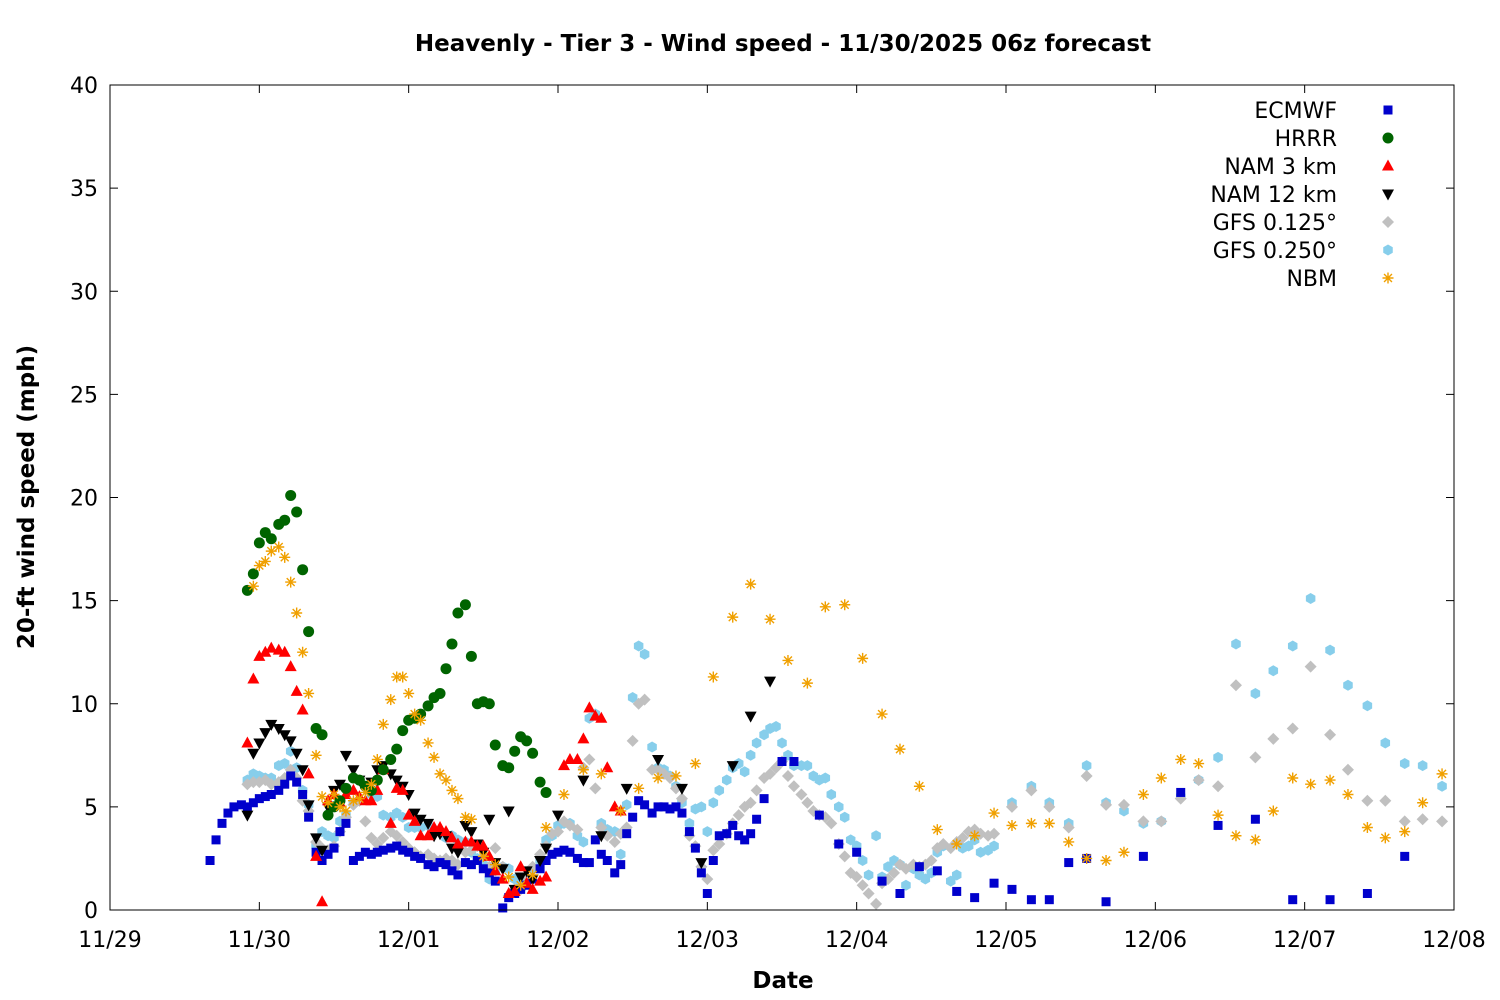 The width and height of the screenshot is (1500, 1000). What do you see at coordinates (1005, 940) in the screenshot?
I see `x-tick-label: 12/05` at bounding box center [1005, 940].